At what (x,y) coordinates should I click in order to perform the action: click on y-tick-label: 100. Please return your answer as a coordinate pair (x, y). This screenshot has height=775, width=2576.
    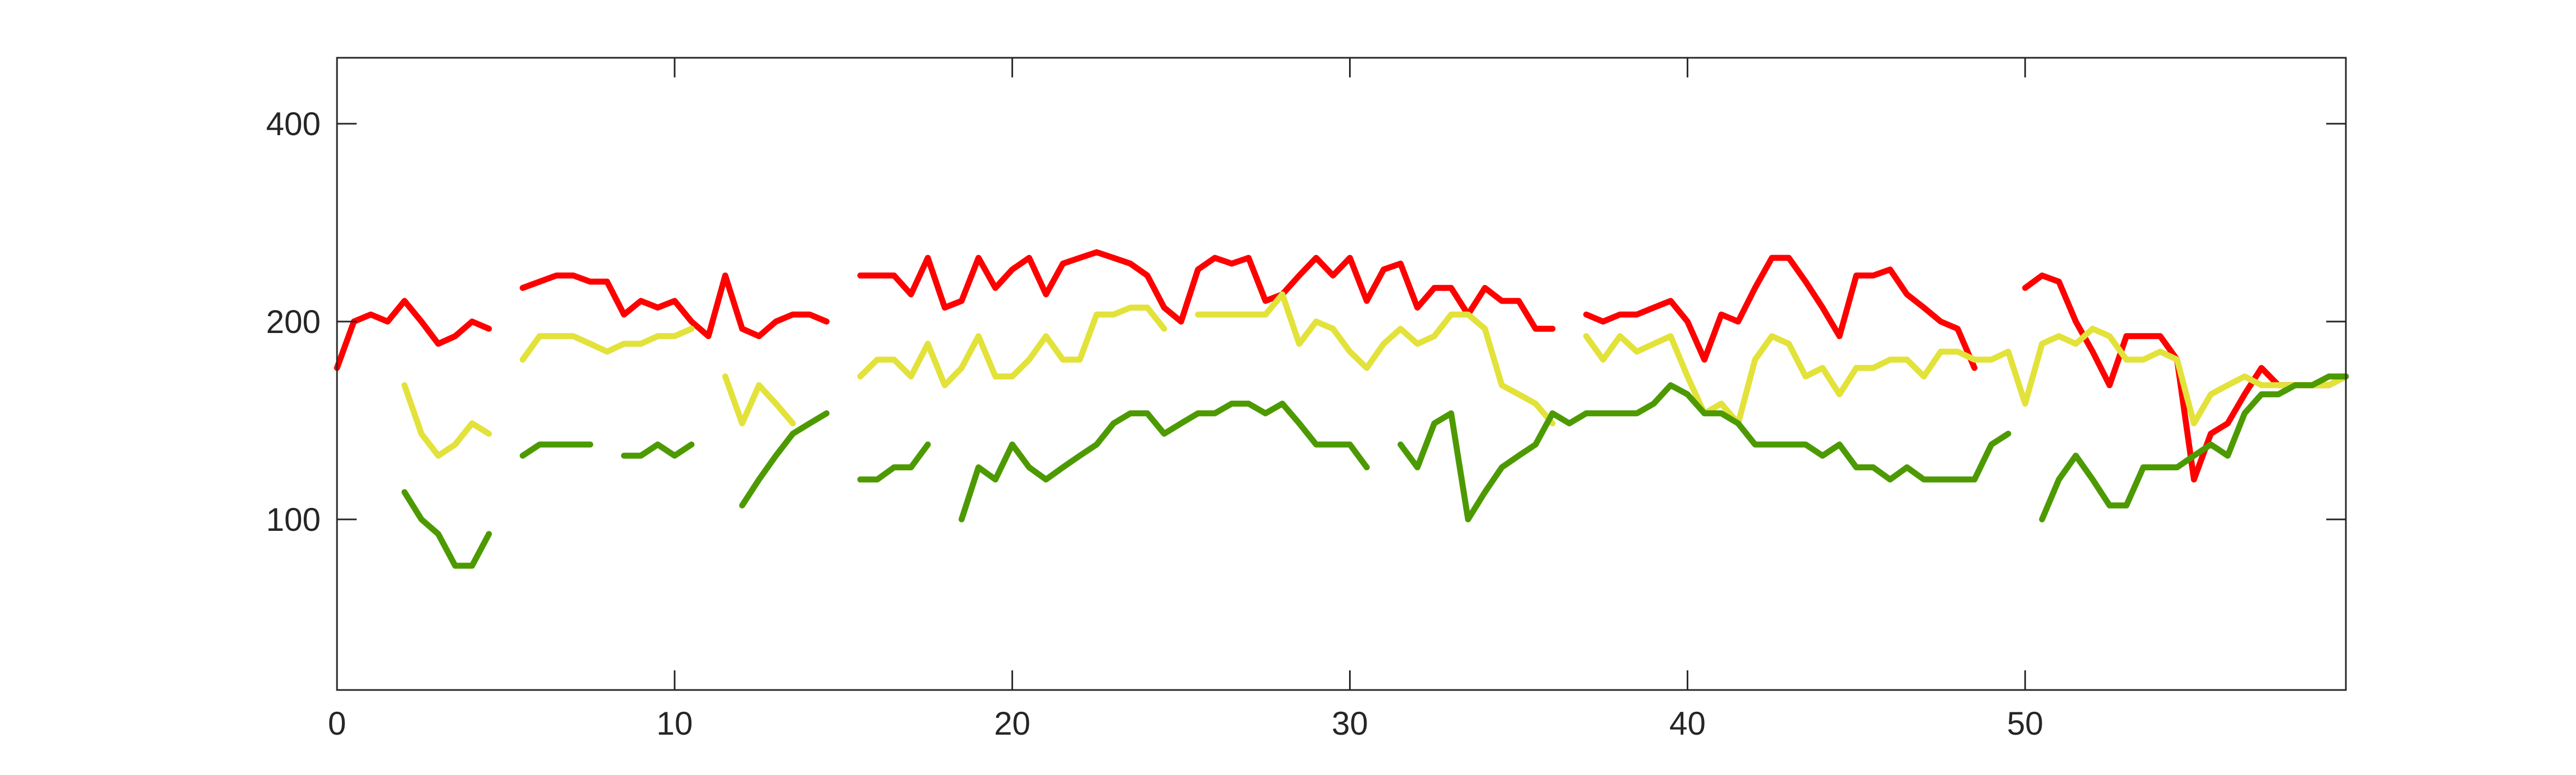
    Looking at the image, I should click on (293, 519).